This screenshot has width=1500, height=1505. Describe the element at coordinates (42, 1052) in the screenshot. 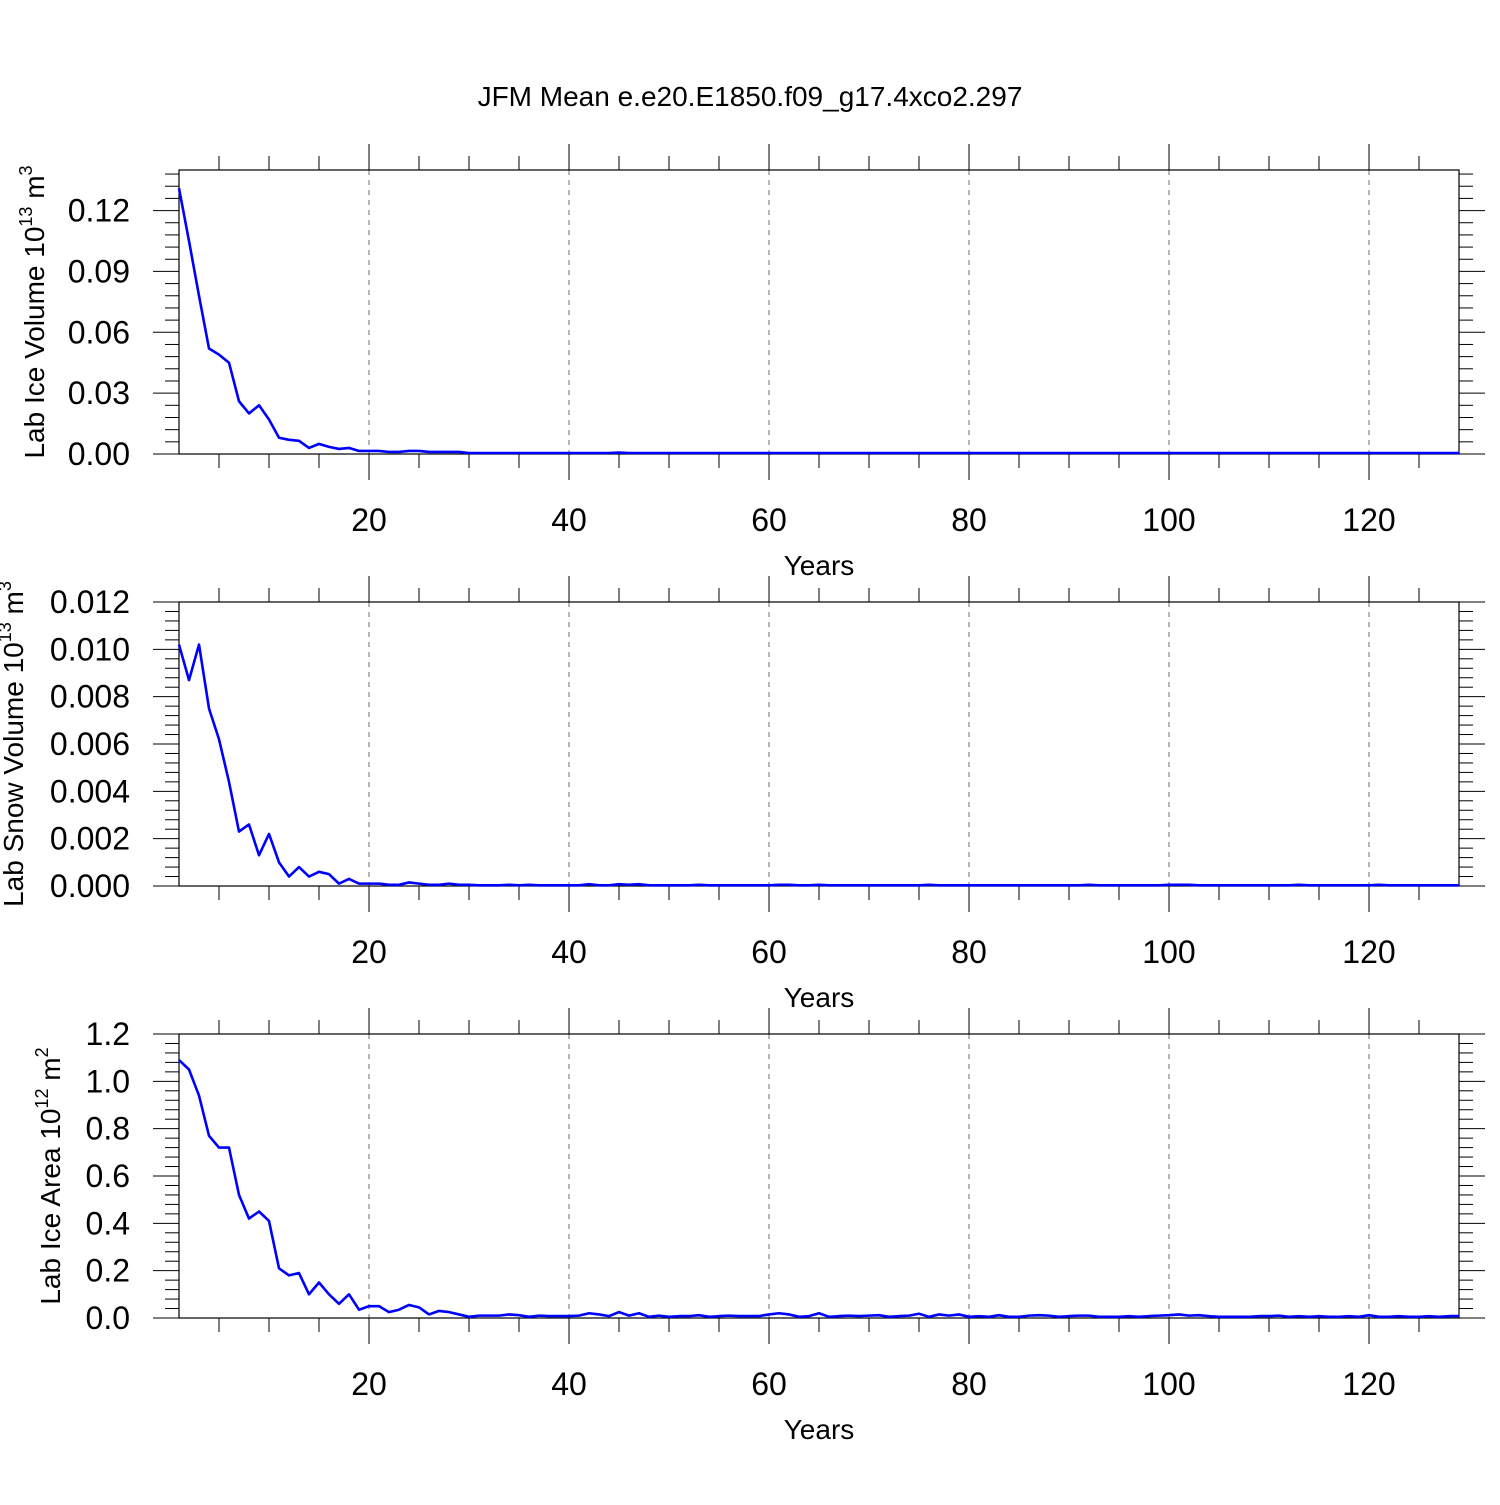

I see `y-axis-label-unit-exponent: 2` at that location.